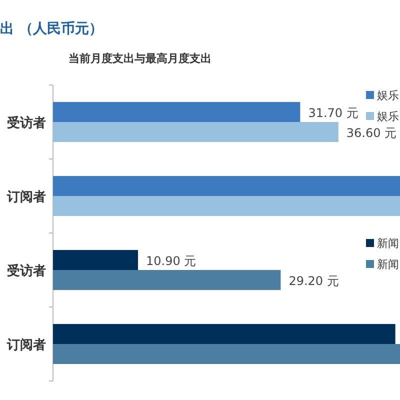 The width and height of the screenshot is (400, 400). Describe the element at coordinates (140, 58) in the screenshot. I see `chart-subtitle: 当前月度支出与最高月度支出` at that location.